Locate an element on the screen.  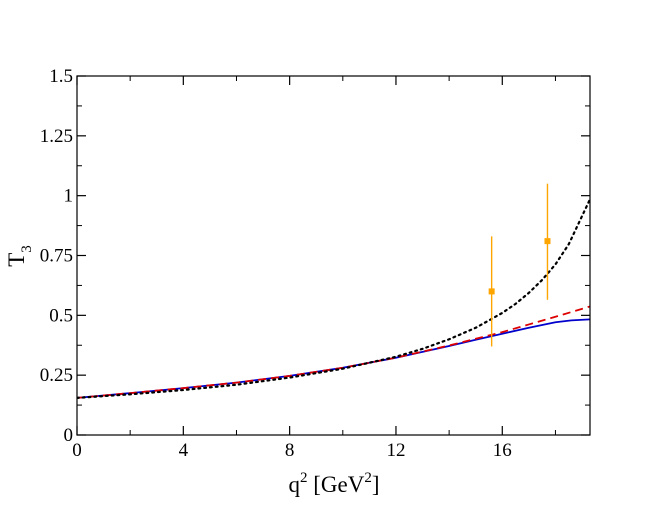
x-tick-label: 4 is located at coordinates (184, 450).